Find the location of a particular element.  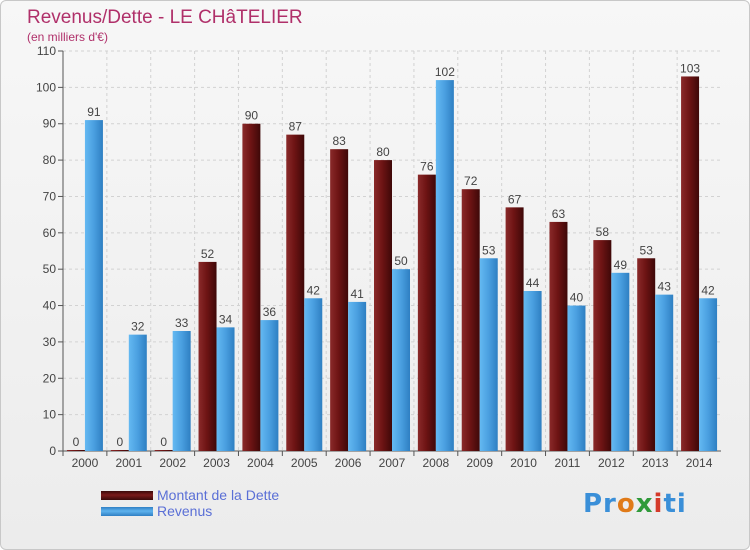

legend-item-debt: Montant de la Dette is located at coordinates (190, 495).